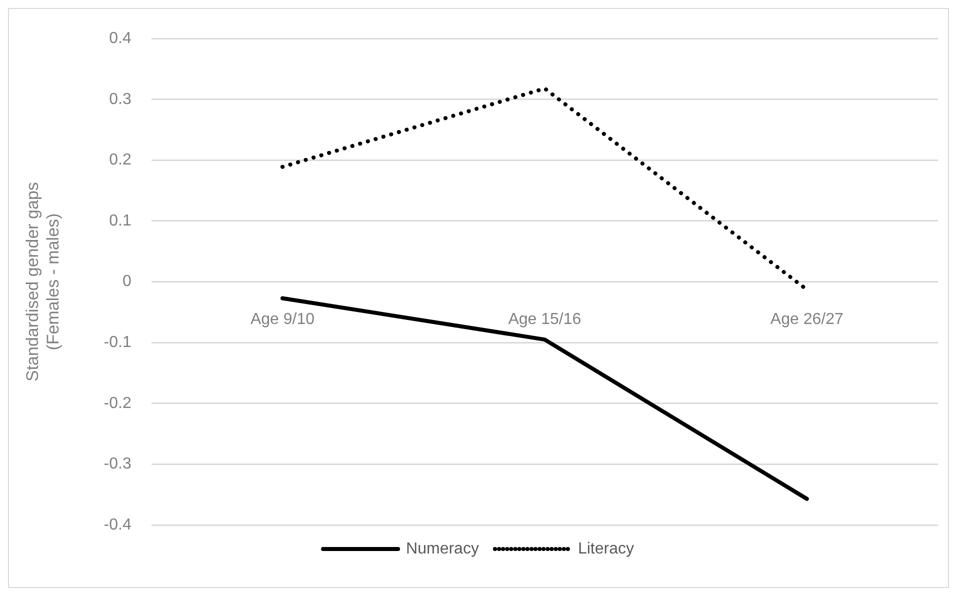 This screenshot has width=957, height=596. I want to click on y-tick-label: 0, so click(127, 281).